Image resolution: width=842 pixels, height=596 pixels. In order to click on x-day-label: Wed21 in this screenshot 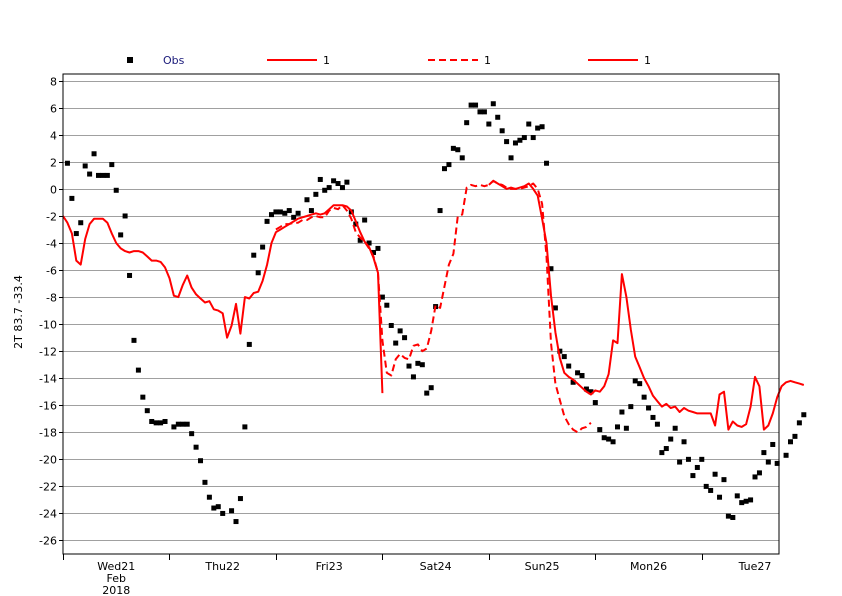, I will do `click(116, 566)`.